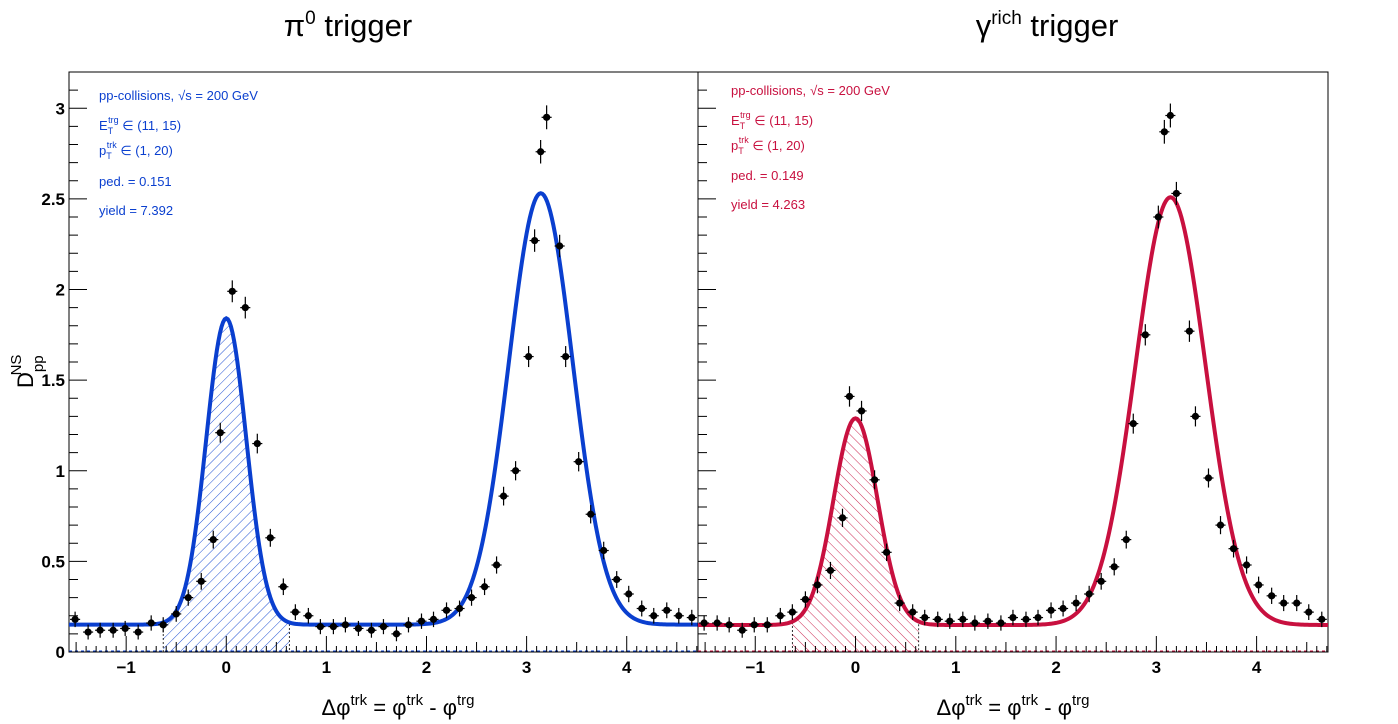 Image resolution: width=1398 pixels, height=724 pixels. Describe the element at coordinates (178, 95) in the screenshot. I see `left-ann-system: pp-collisions, √s = 200 GeV` at that location.